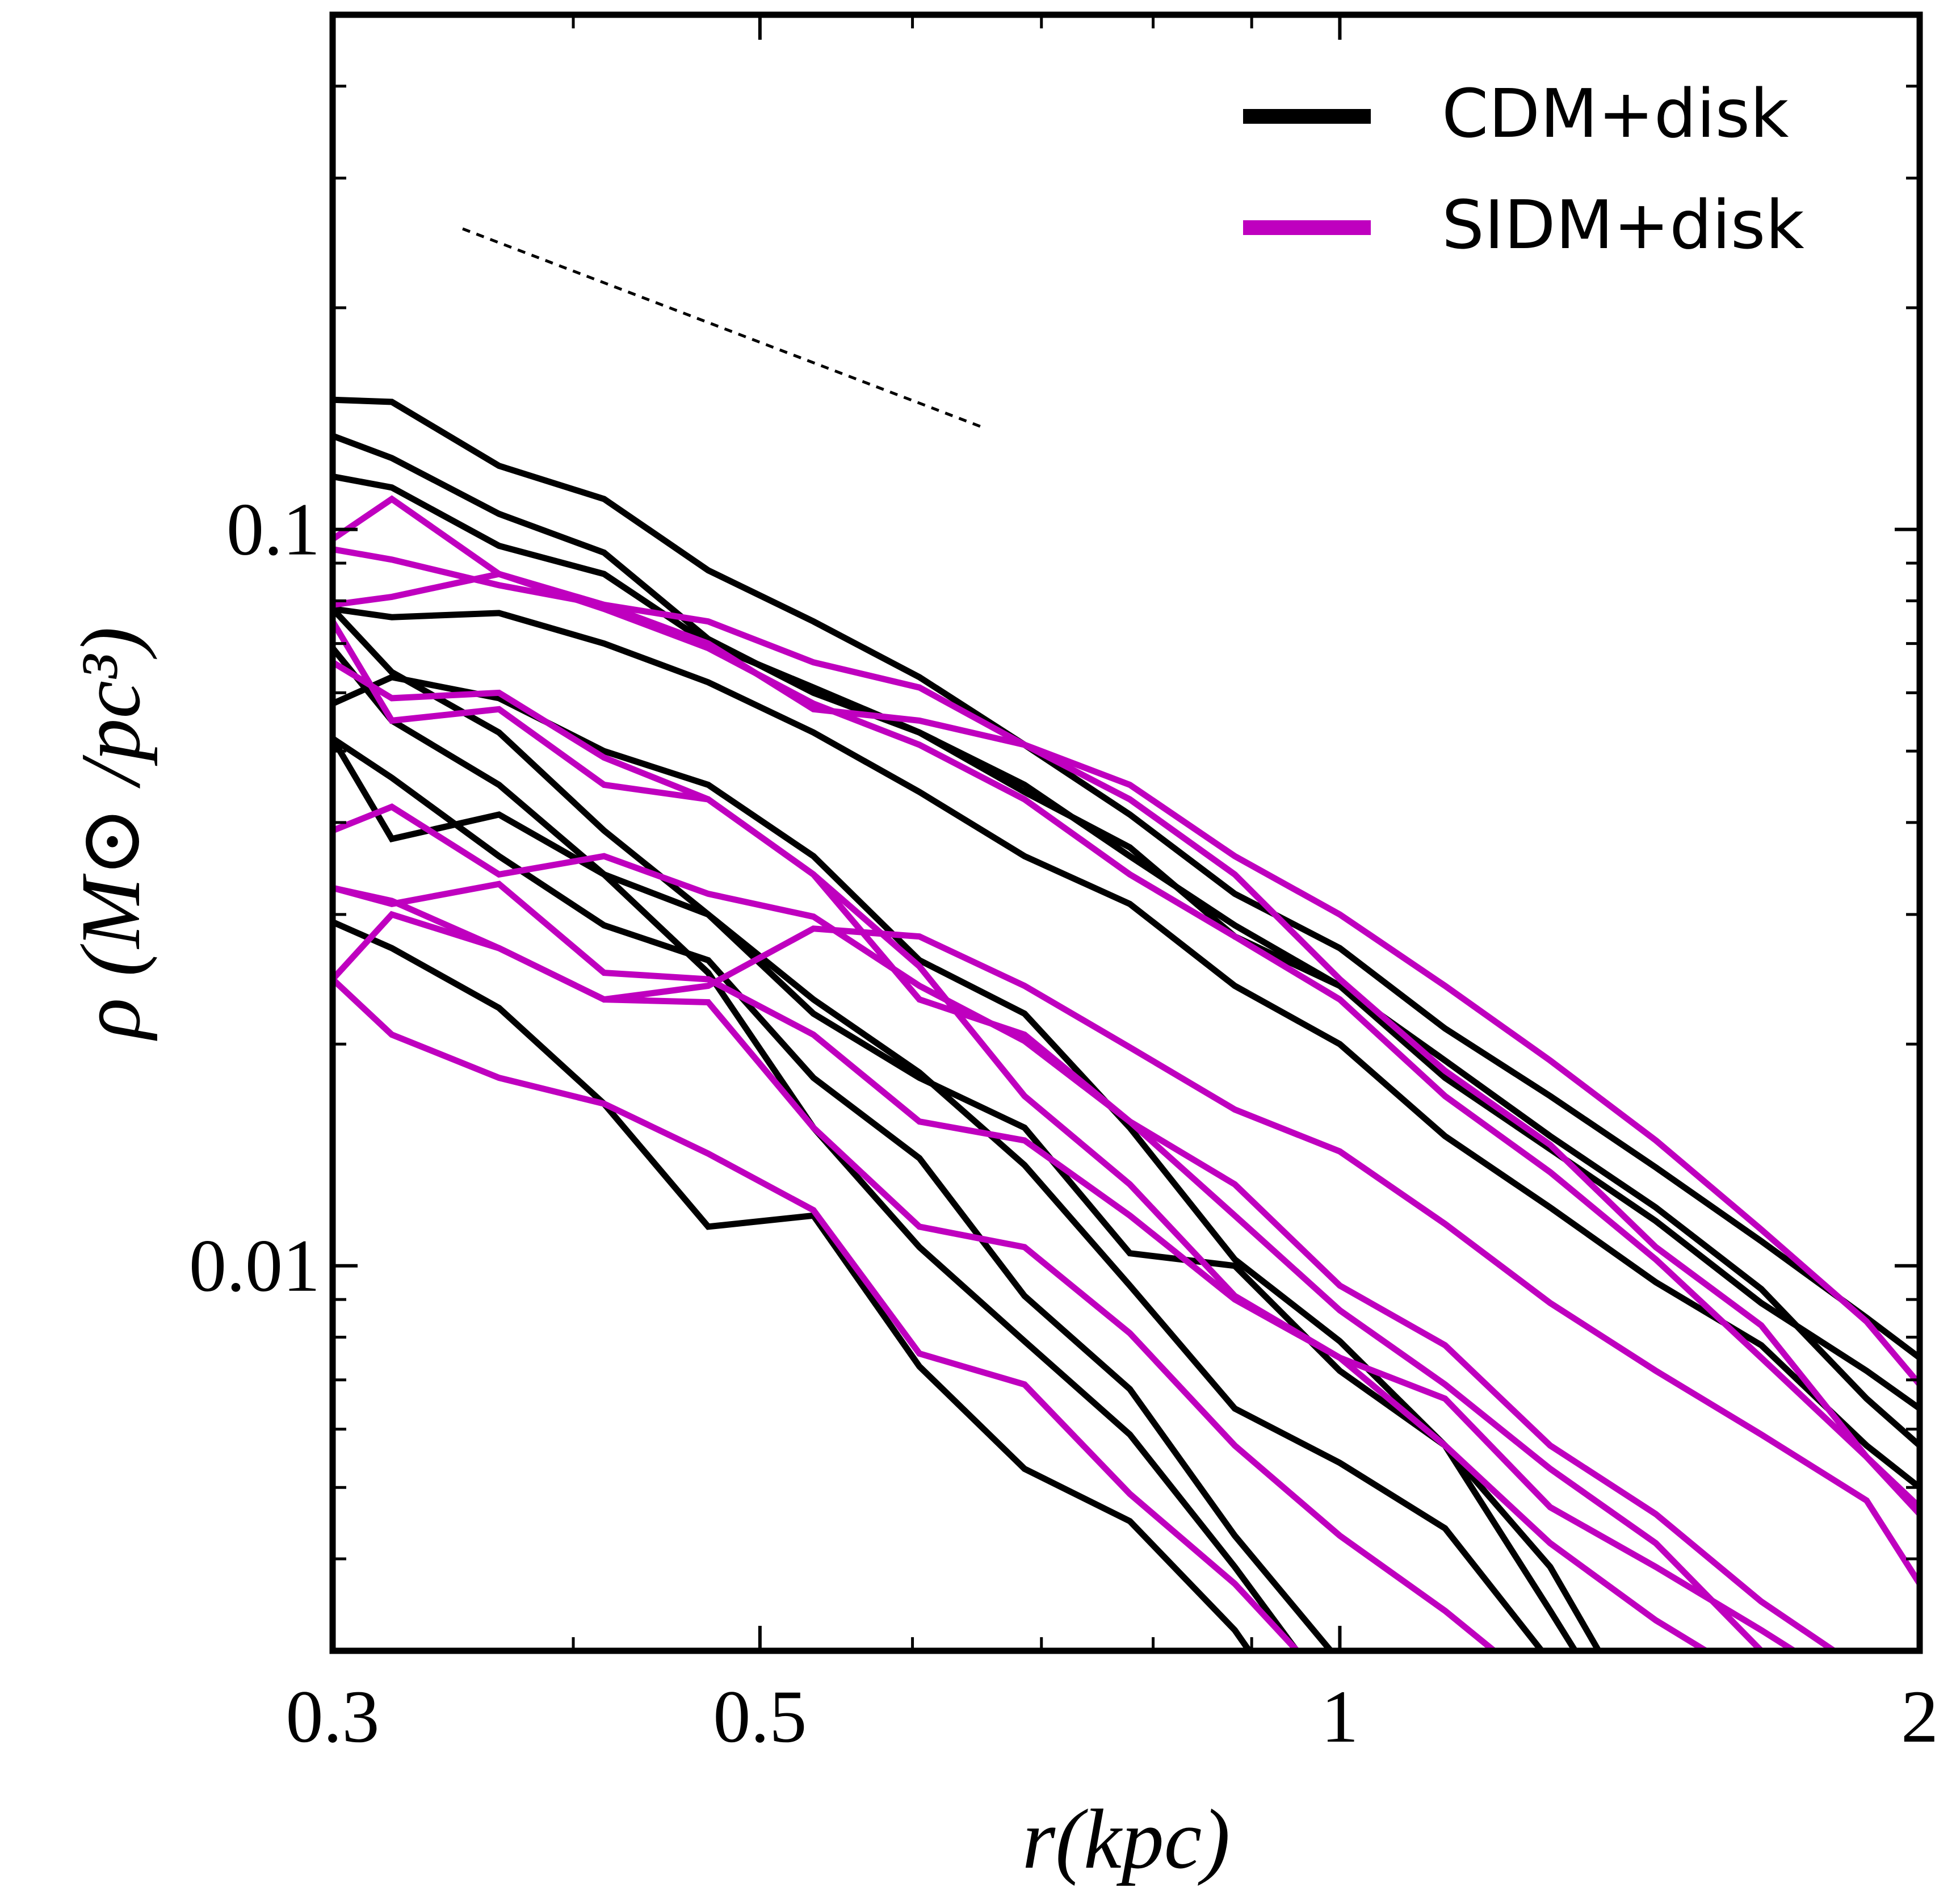 The width and height of the screenshot is (1956, 1904). I want to click on x-axis-label: r(kpc), so click(1126, 1839).